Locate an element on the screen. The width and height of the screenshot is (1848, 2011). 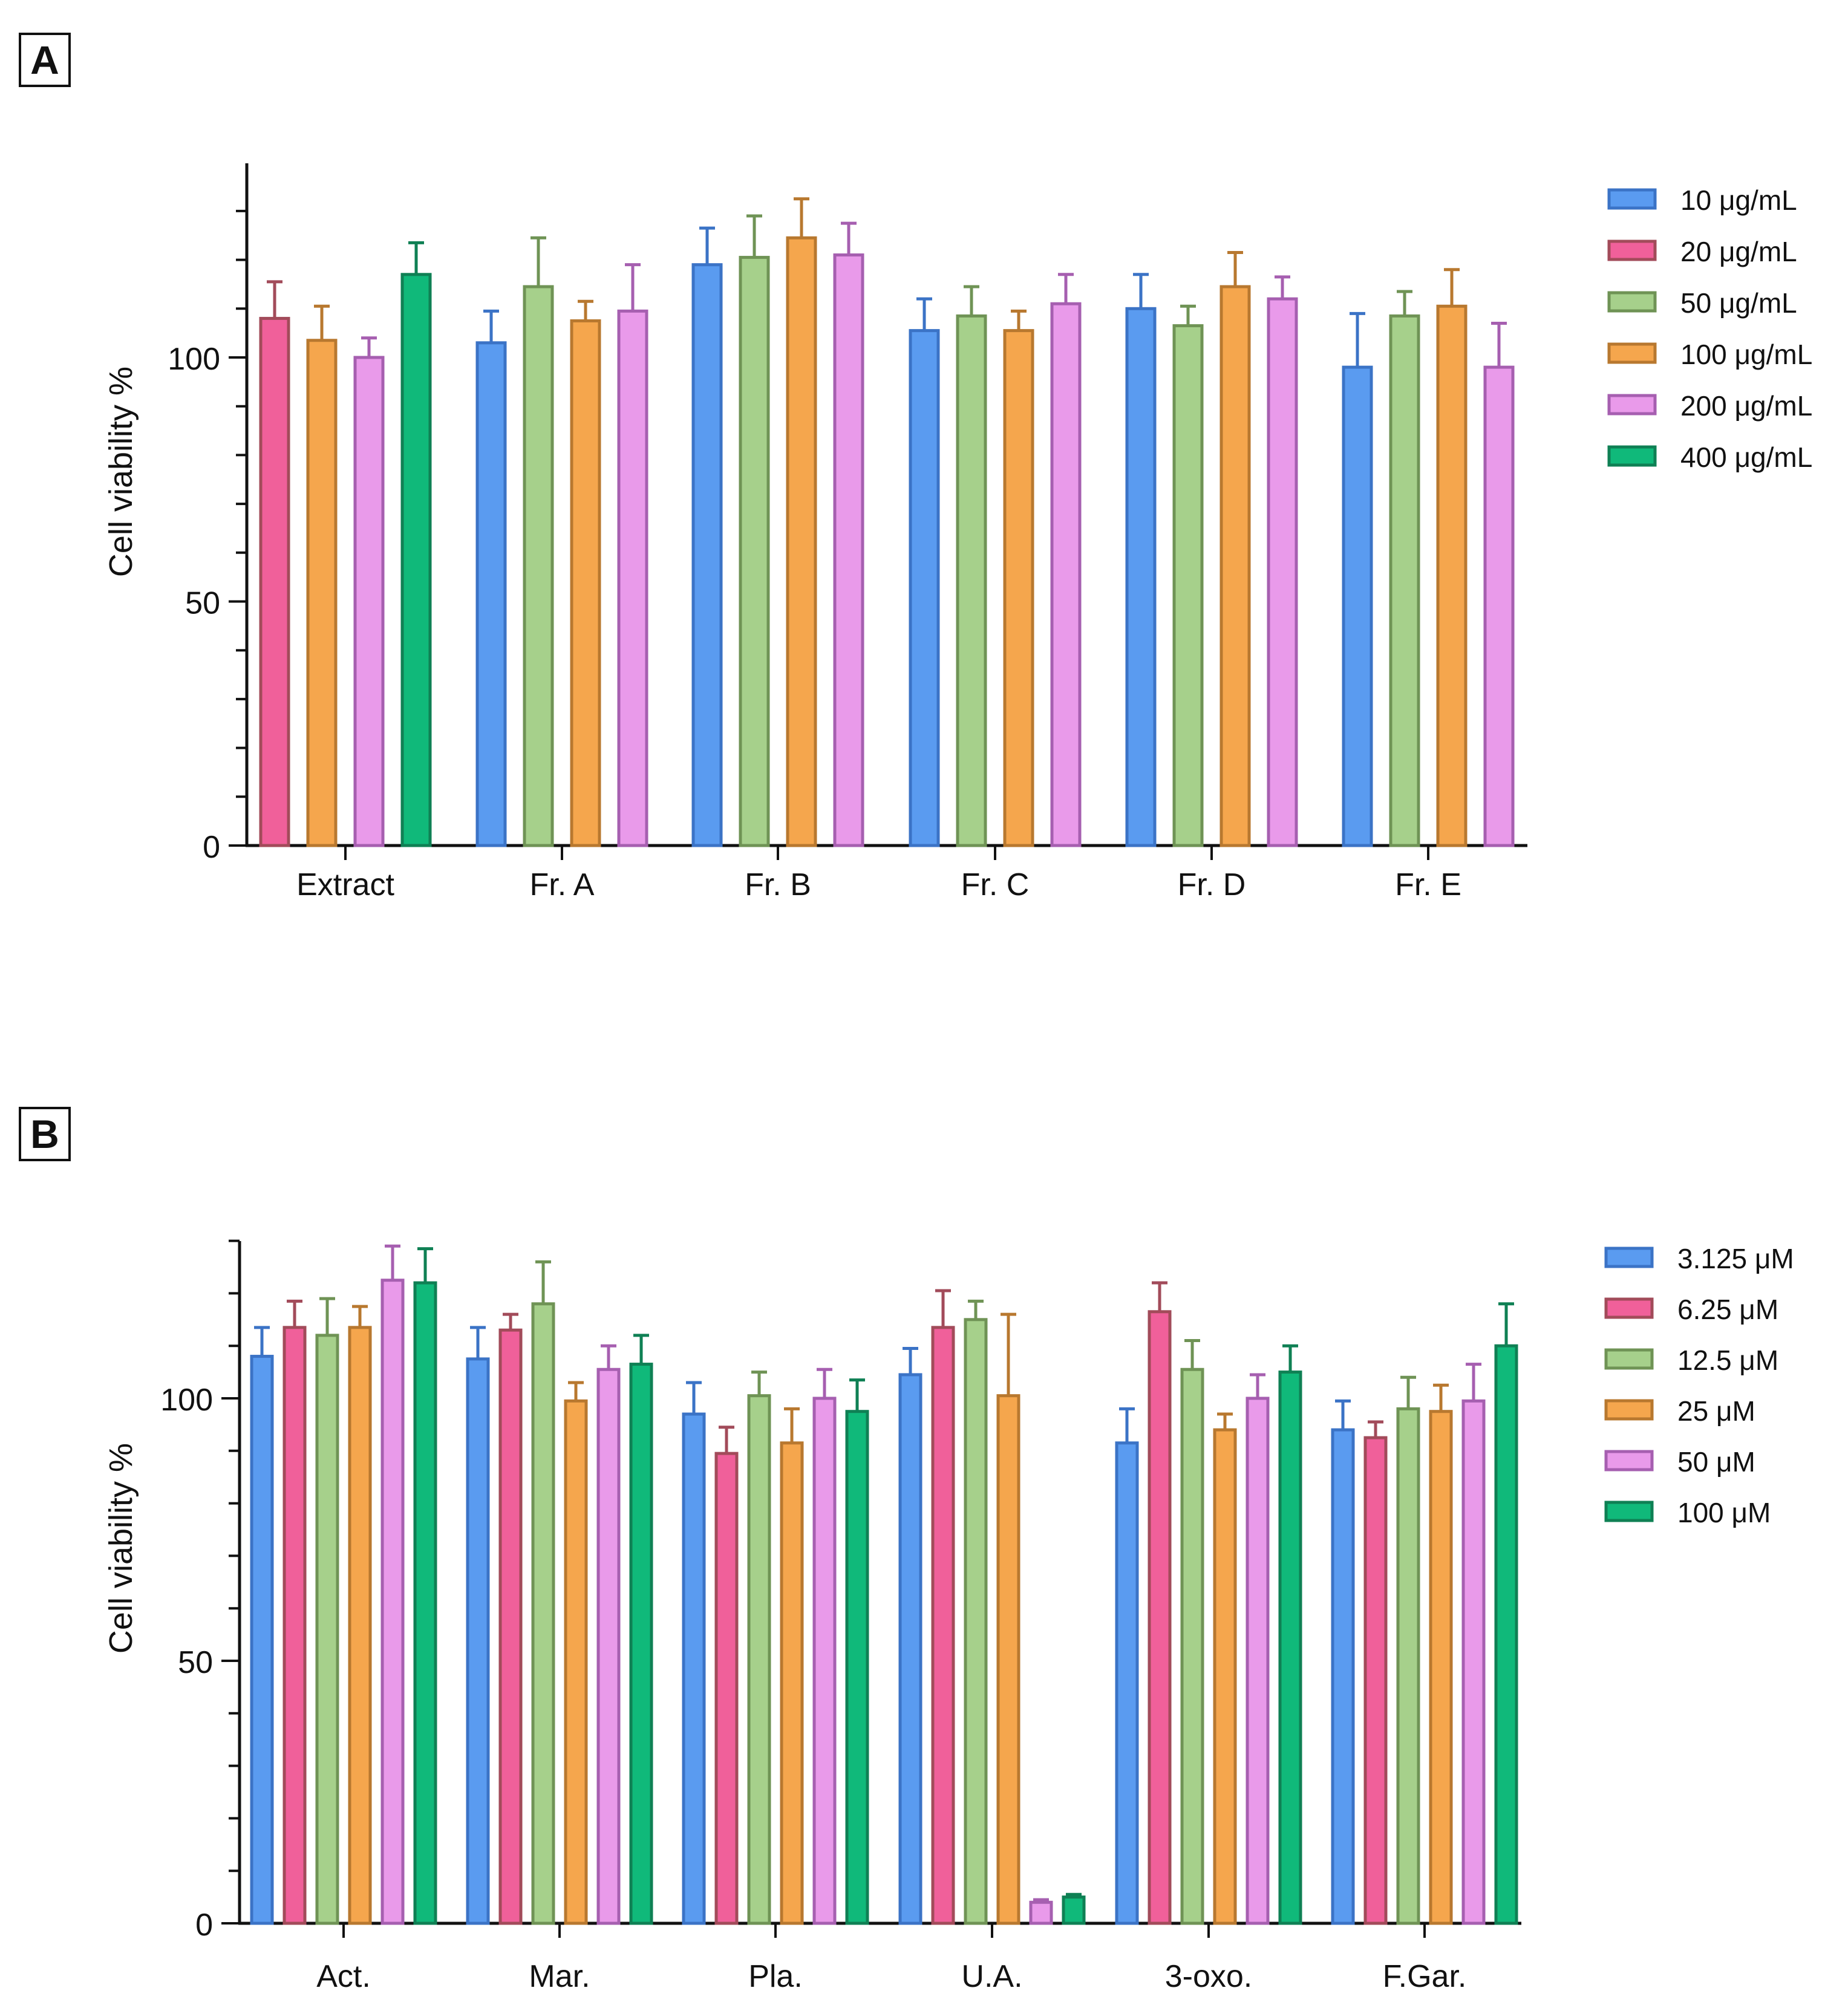
legend-label-a-2: 50 μg/mL is located at coordinates (1738, 303).